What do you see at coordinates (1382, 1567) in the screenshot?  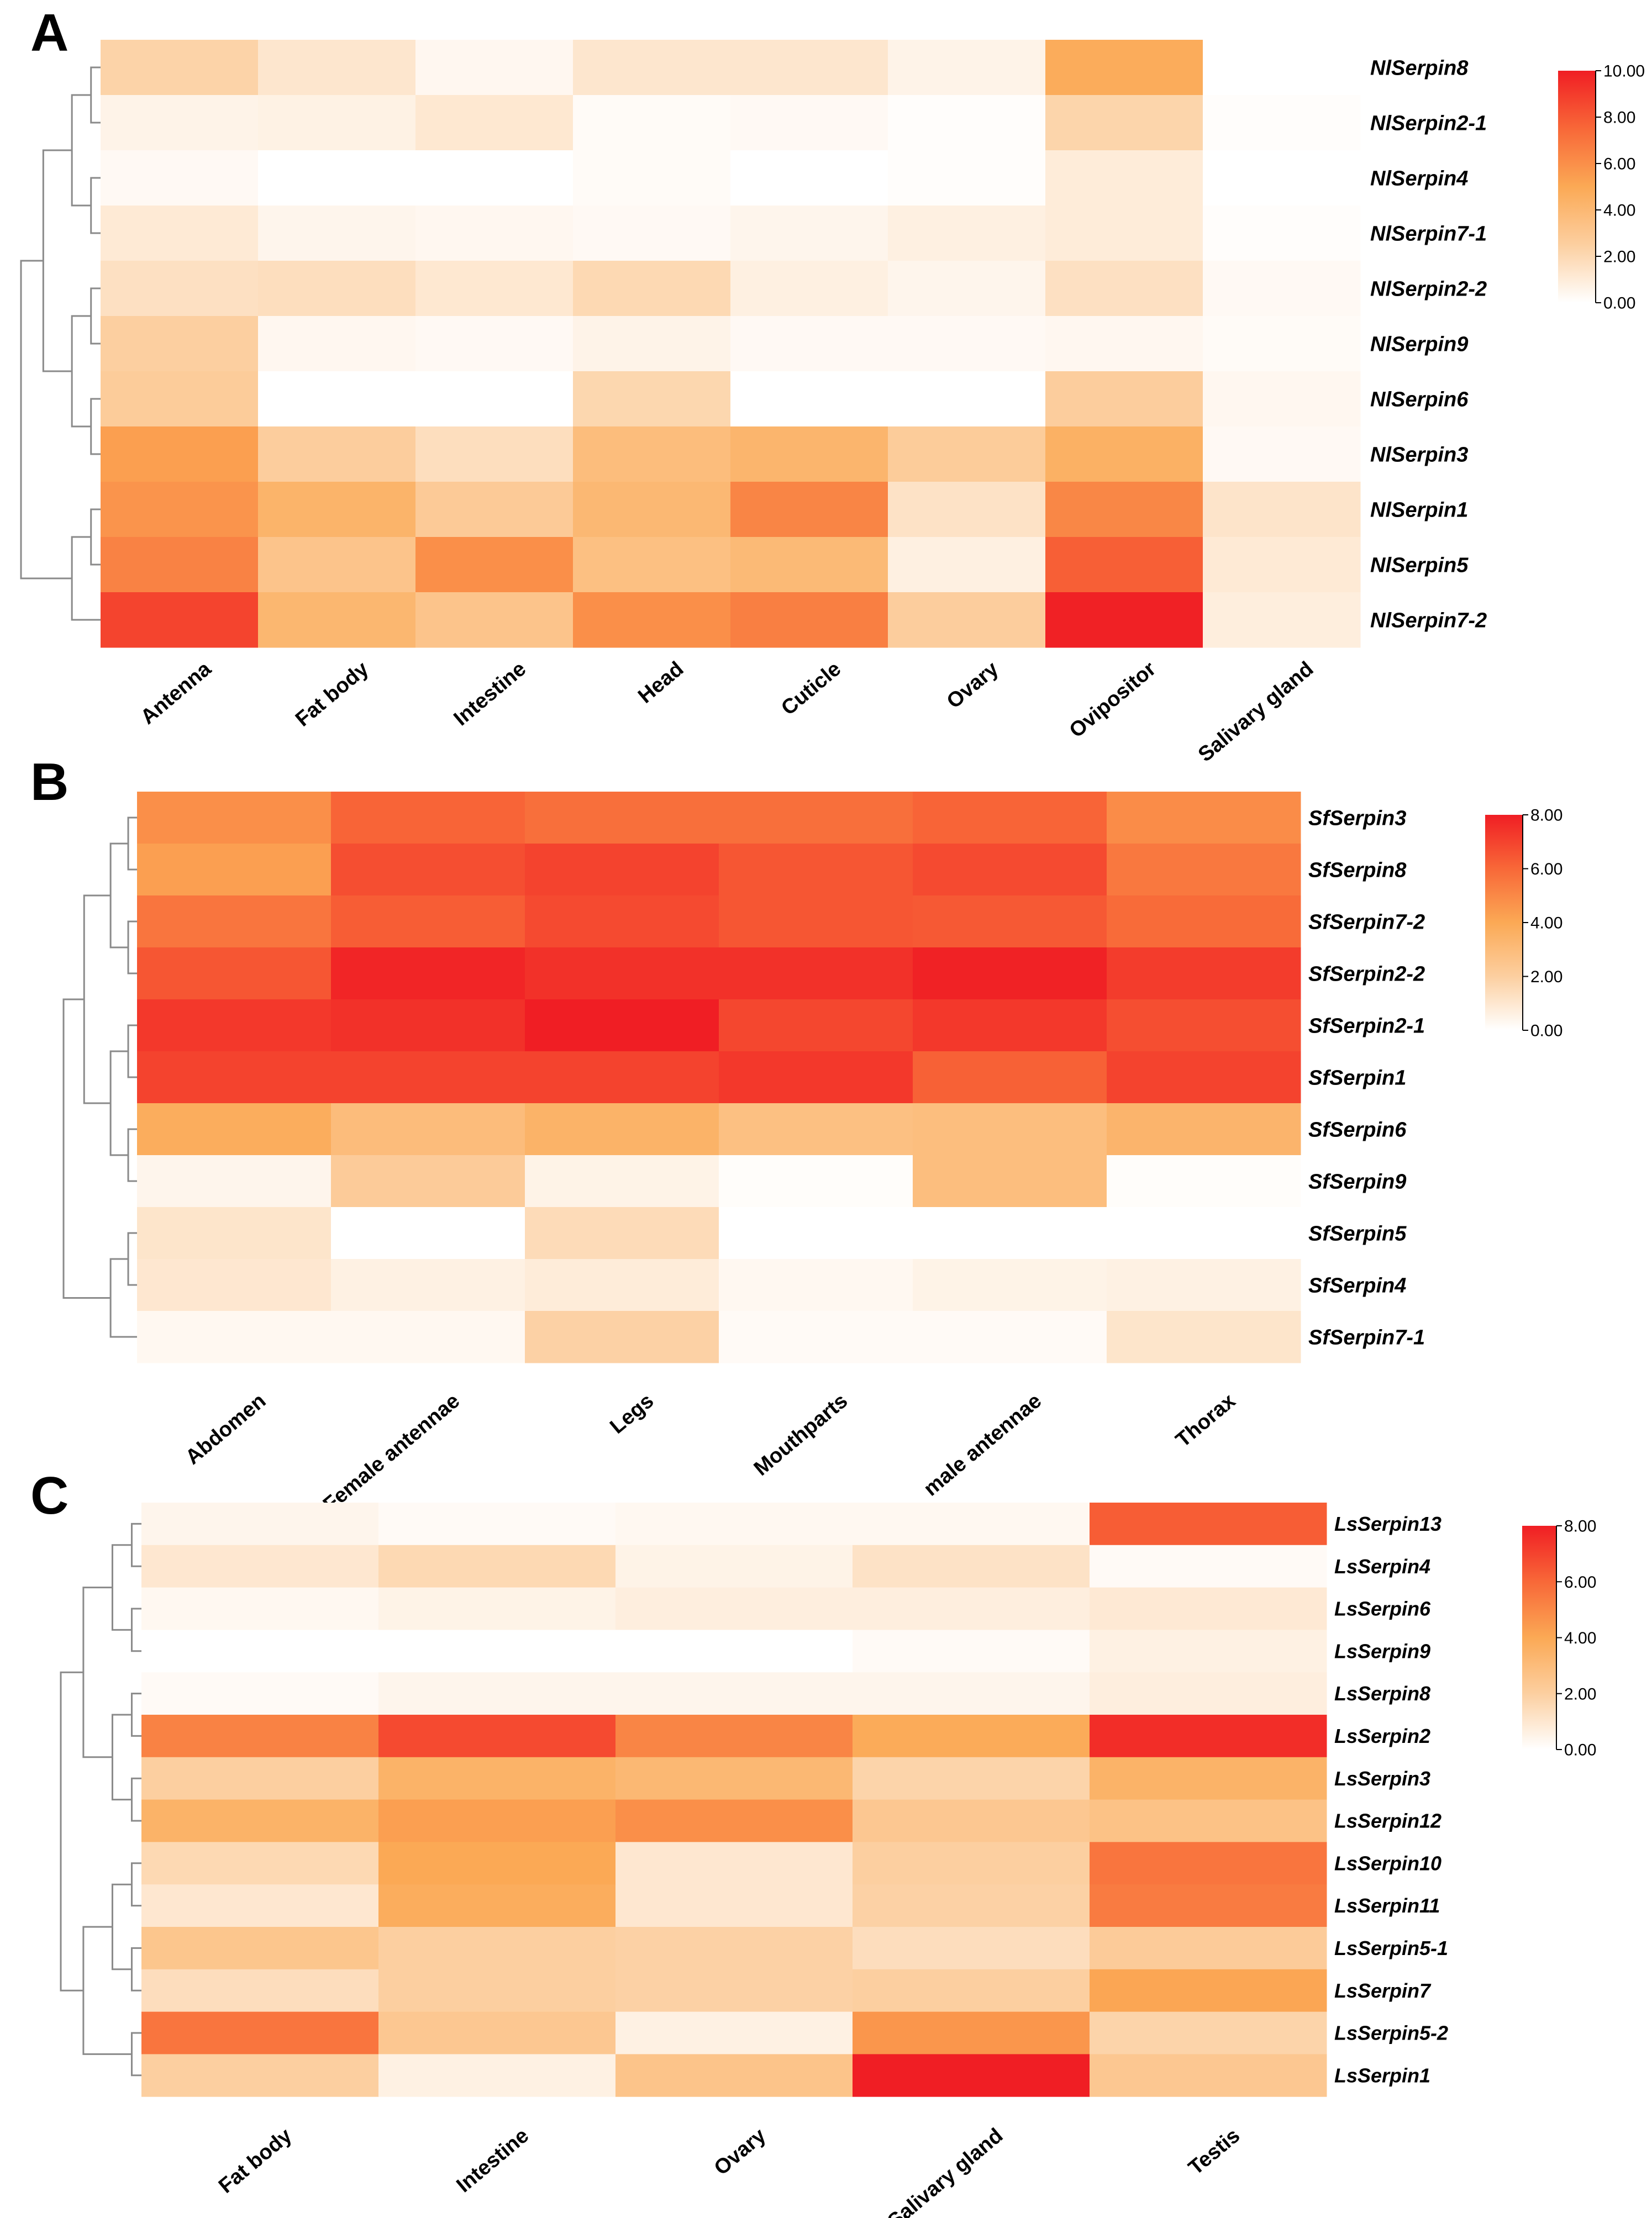 I see `row-label: LsSerpin4` at bounding box center [1382, 1567].